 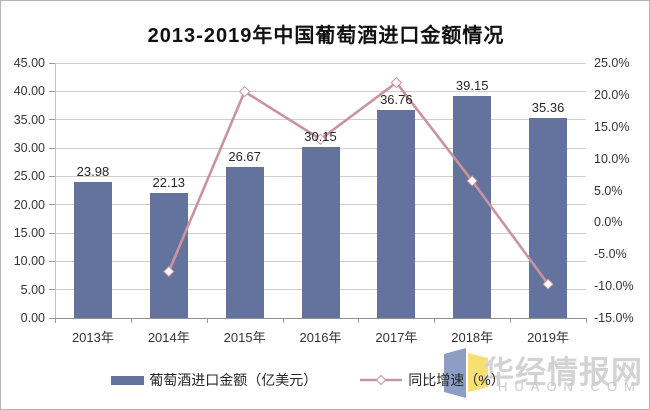 I want to click on x-axis-category-label: 2016年, so click(x=320, y=337).